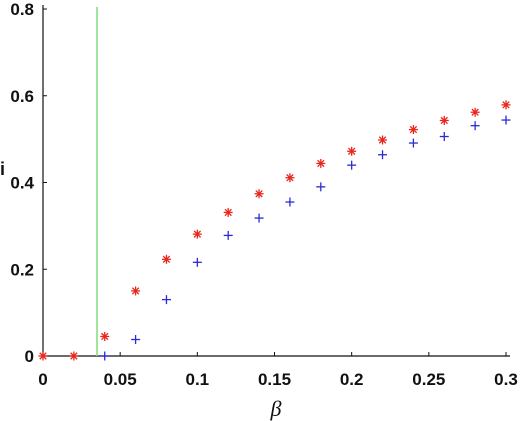 The width and height of the screenshot is (520, 421). I want to click on x-tick-label: 0.15, so click(274, 379).